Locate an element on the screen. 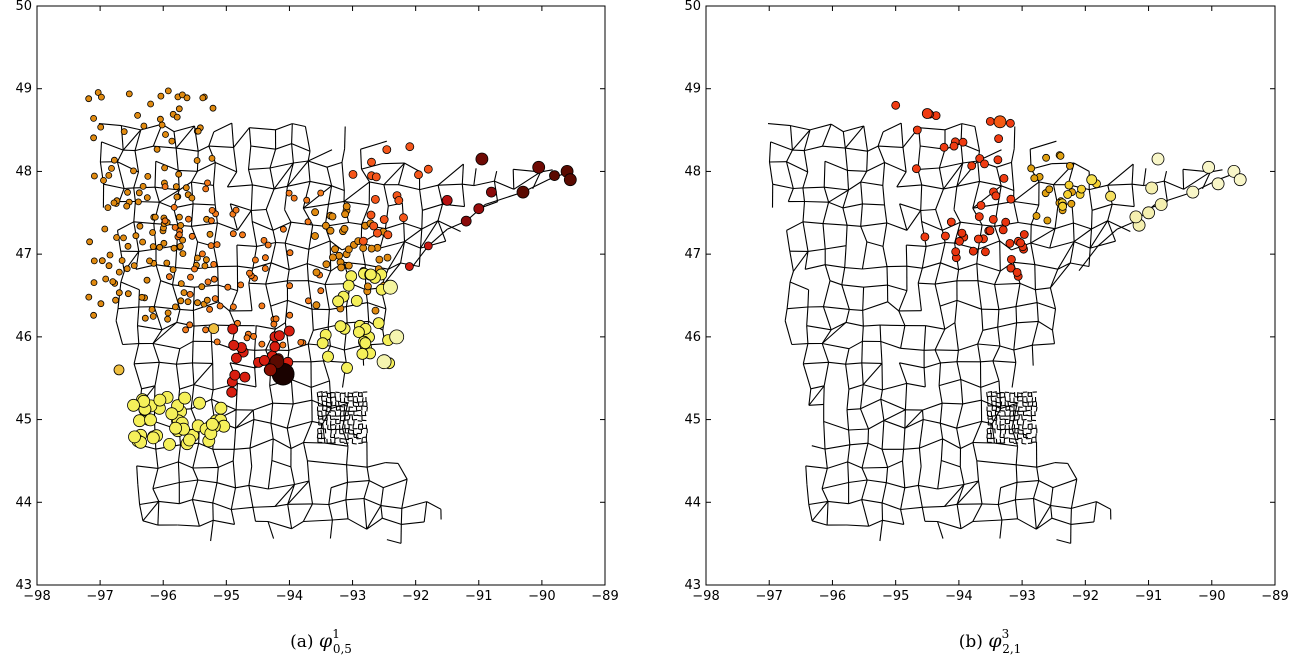 The height and width of the screenshot is (657, 1304). x-tick-label: −89 is located at coordinates (1274, 596).